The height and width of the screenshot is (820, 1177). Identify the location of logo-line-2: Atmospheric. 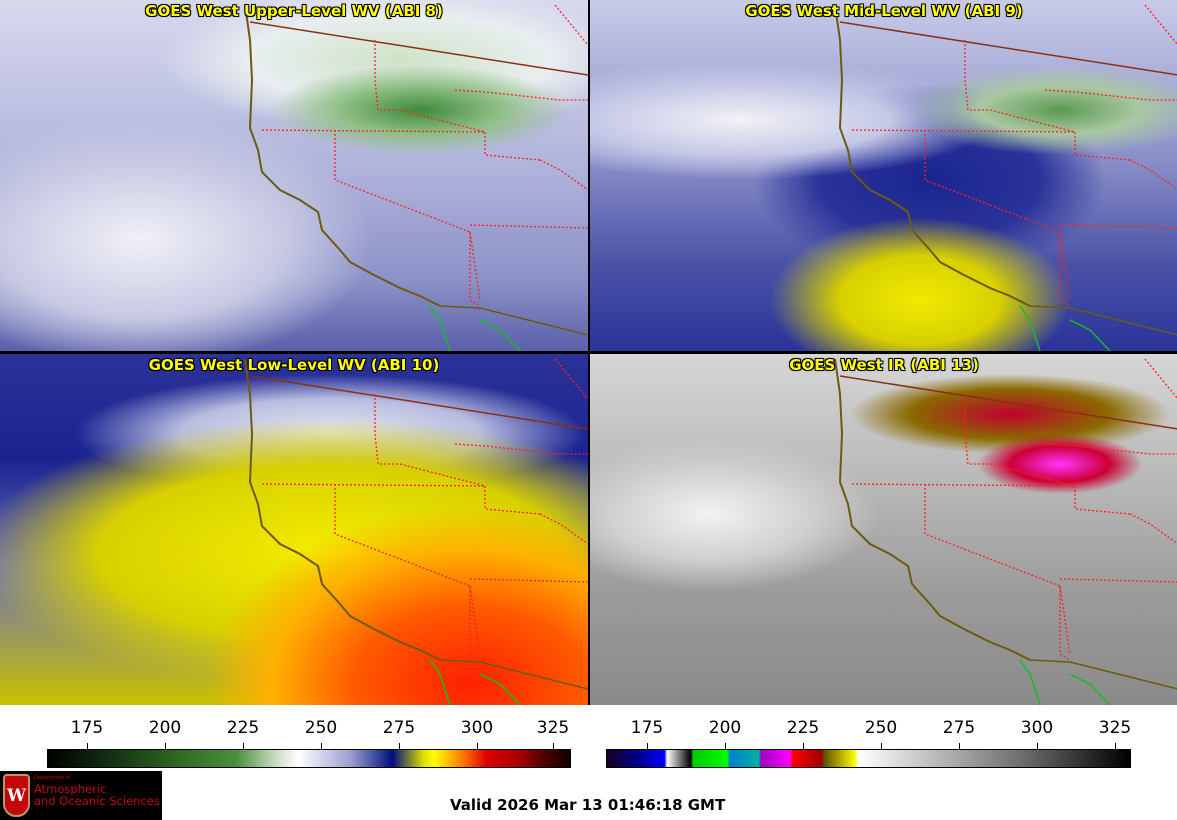
(70, 789).